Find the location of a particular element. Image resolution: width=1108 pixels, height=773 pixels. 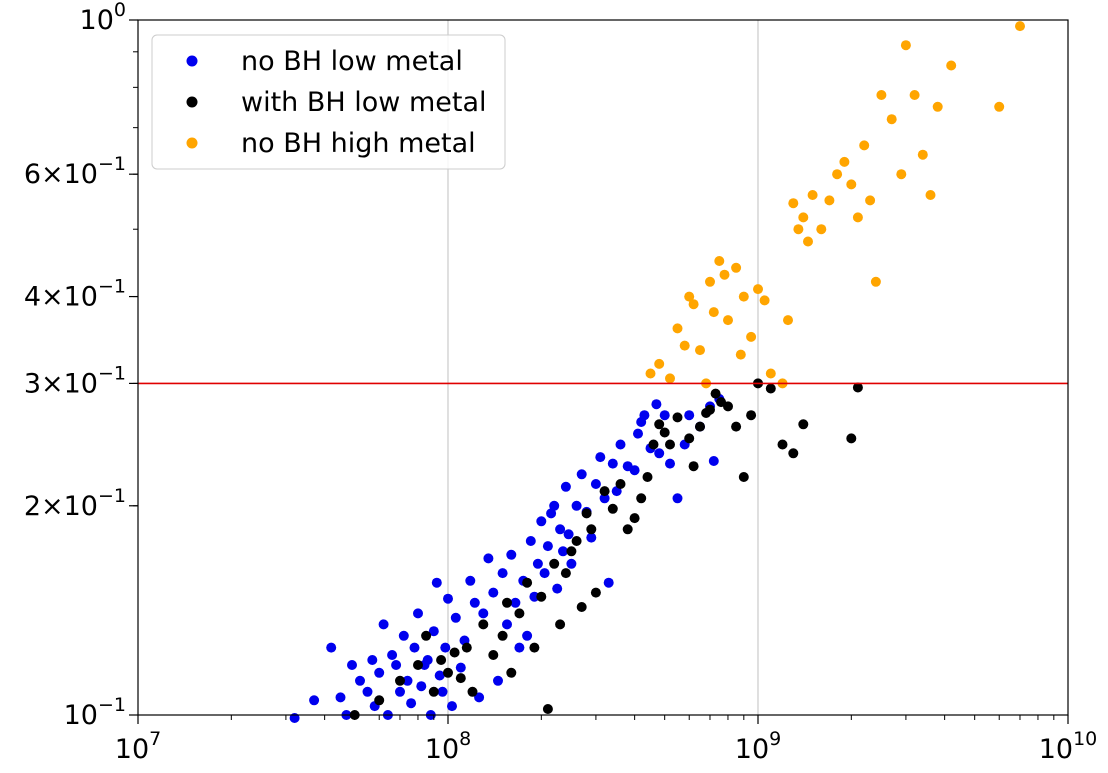

legend-label: no BH low metal is located at coordinates (352, 61).